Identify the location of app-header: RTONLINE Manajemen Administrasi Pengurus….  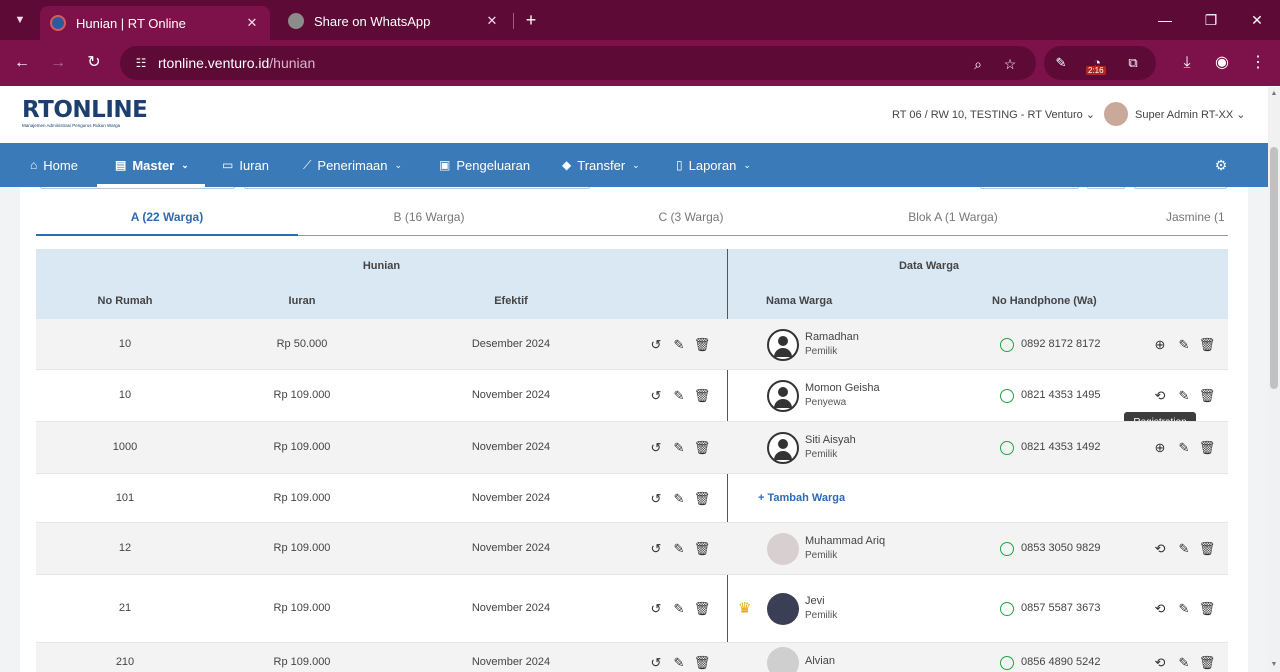
(634, 115).